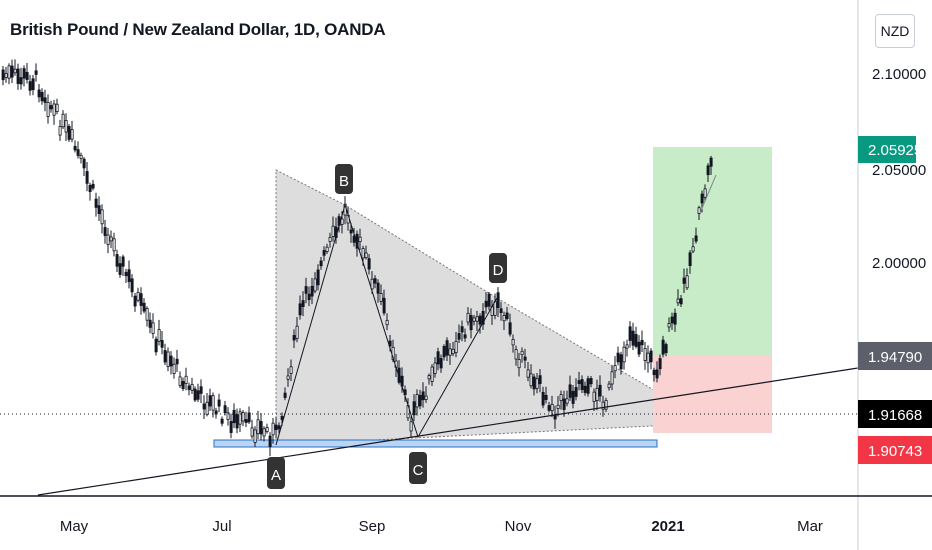  Describe the element at coordinates (708, 194) in the screenshot. I see `projection-line` at that location.